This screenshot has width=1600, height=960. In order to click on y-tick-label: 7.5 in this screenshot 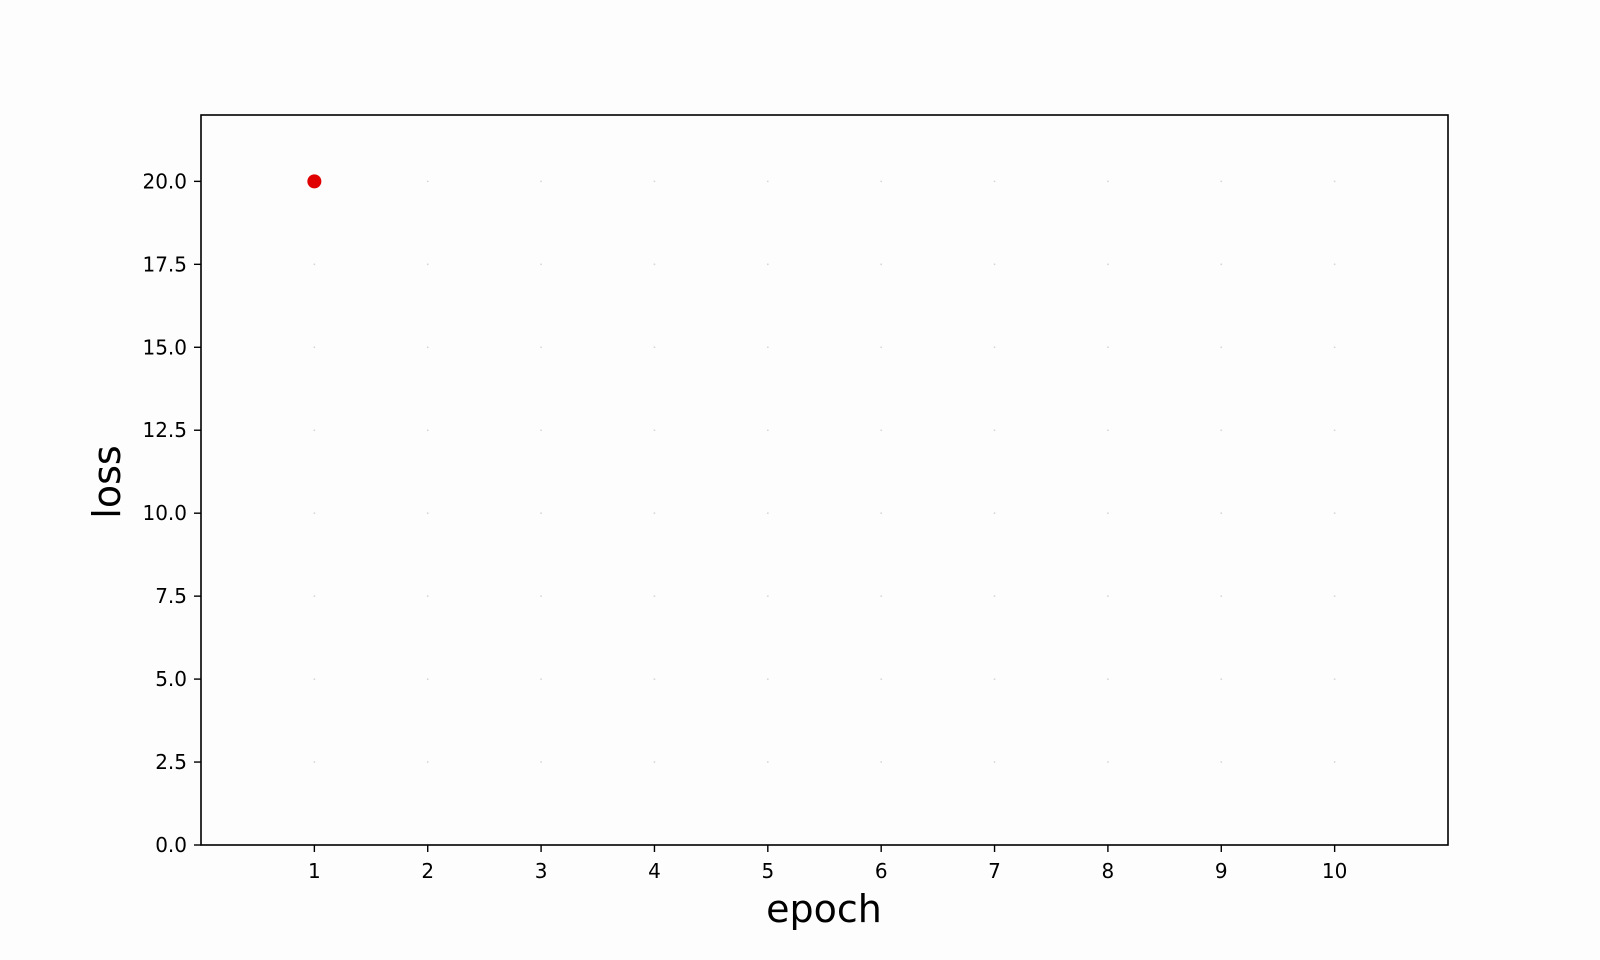, I will do `click(171, 596)`.